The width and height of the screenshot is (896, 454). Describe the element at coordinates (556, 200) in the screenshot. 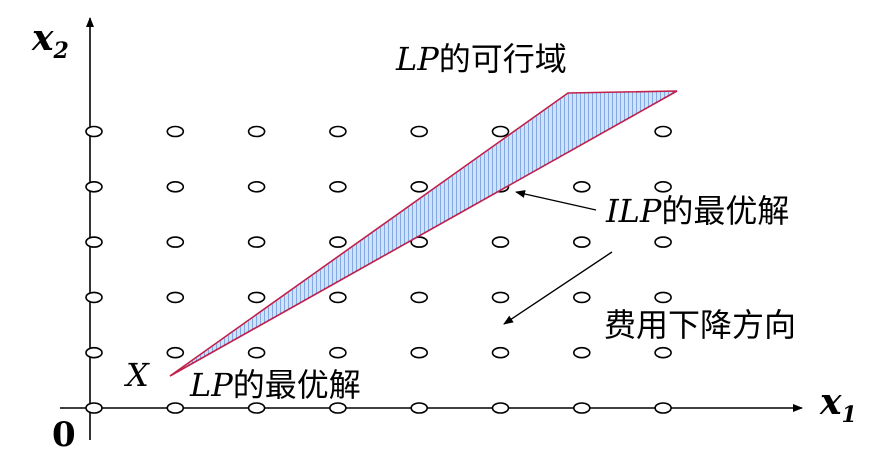

I see `ilp-optimum-arrow` at that location.